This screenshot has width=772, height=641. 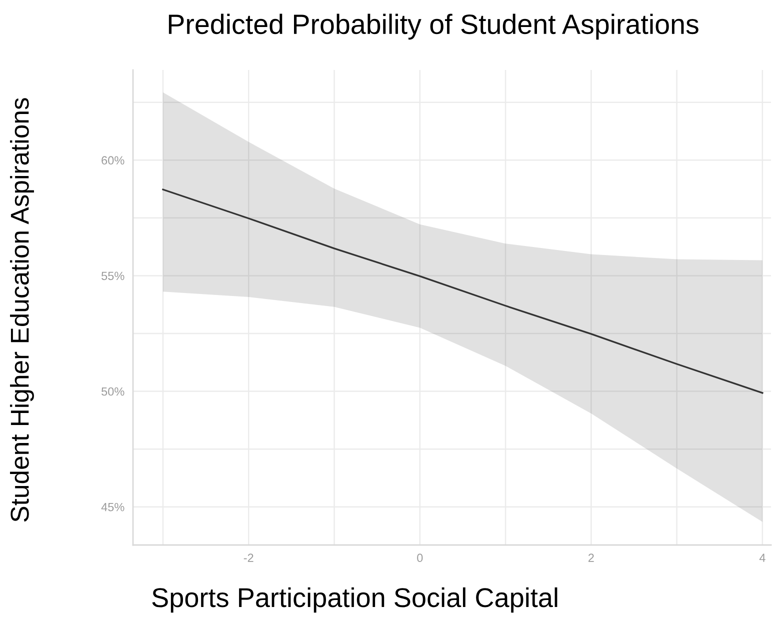 I want to click on x-tick-label: -2, so click(x=249, y=558).